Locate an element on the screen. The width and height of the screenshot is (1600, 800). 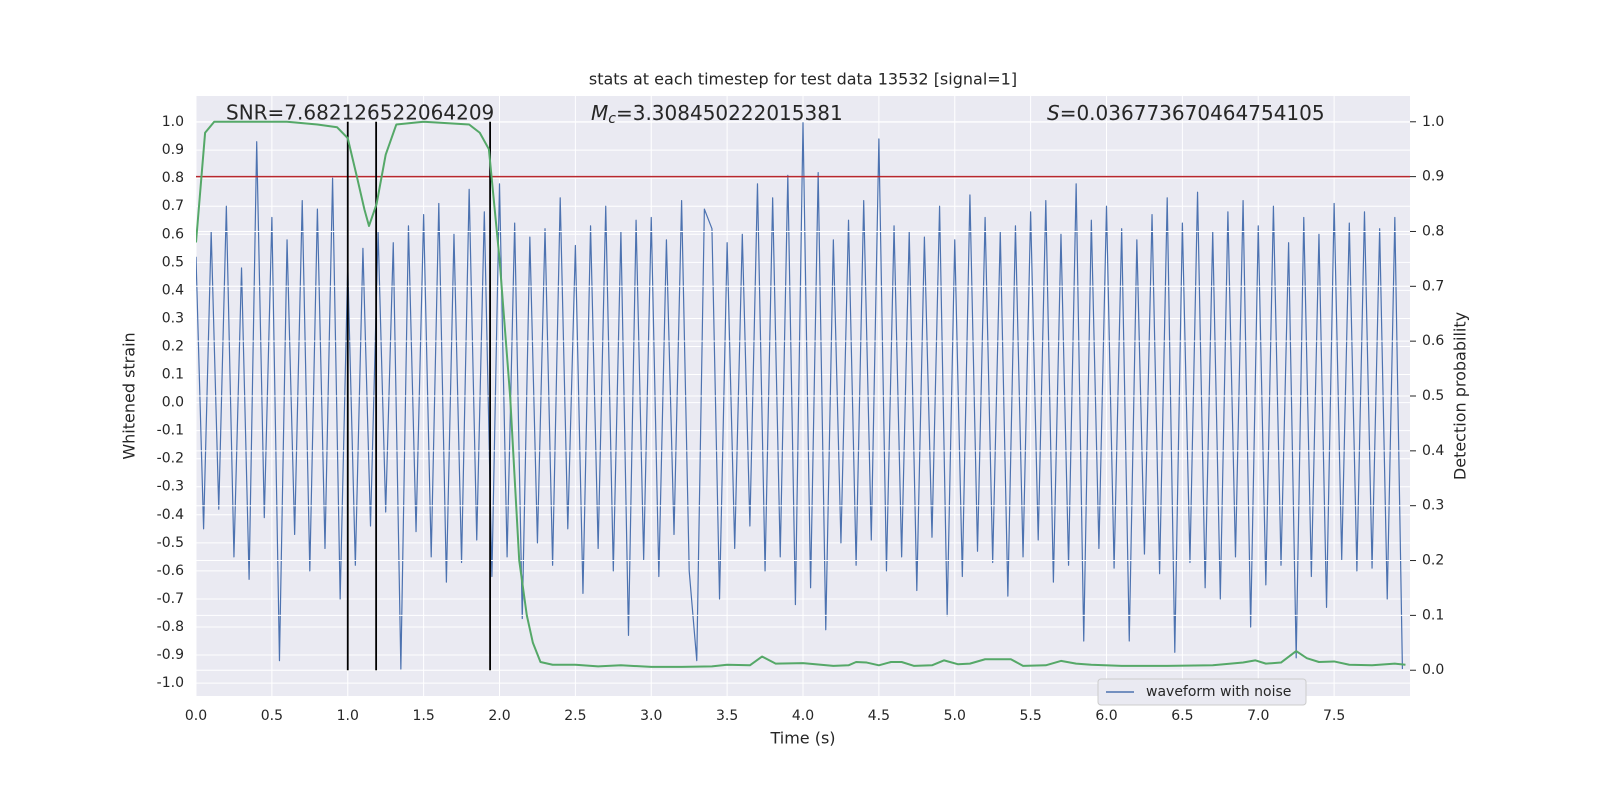
x-tick-label: 3.5 is located at coordinates (727, 716).